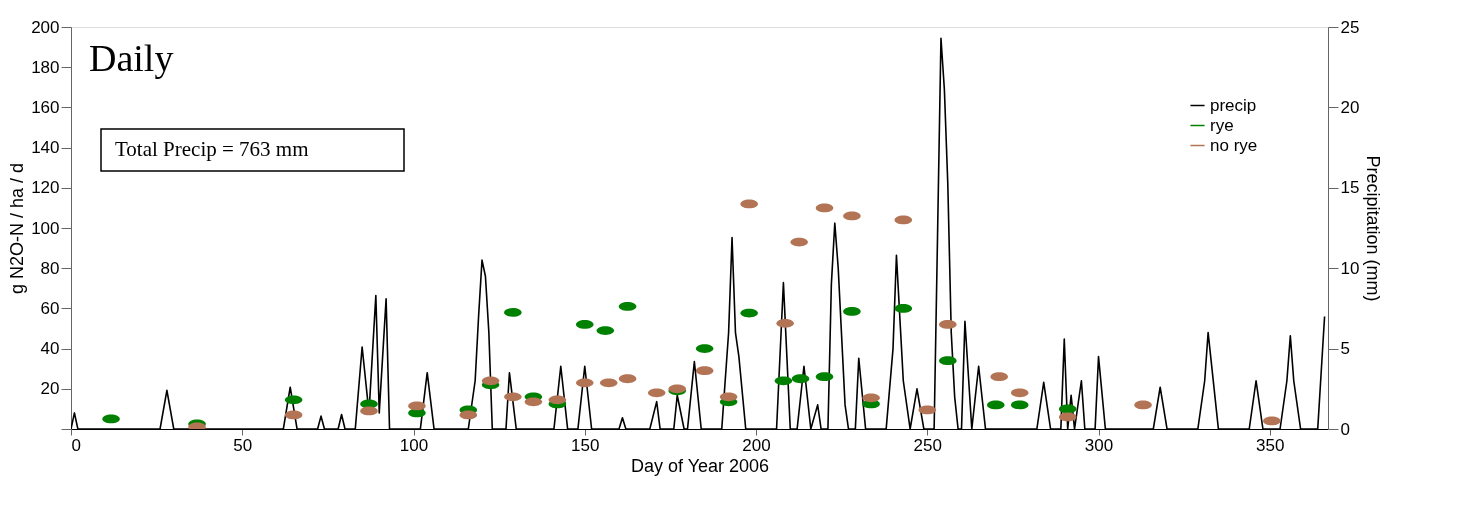 This screenshot has width=1476, height=513. Describe the element at coordinates (1099, 445) in the screenshot. I see `x-tick-label: 300` at that location.